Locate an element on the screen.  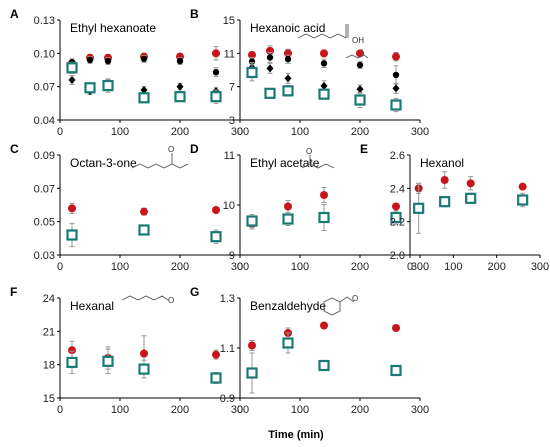
panel-label: B is located at coordinates (194, 14).